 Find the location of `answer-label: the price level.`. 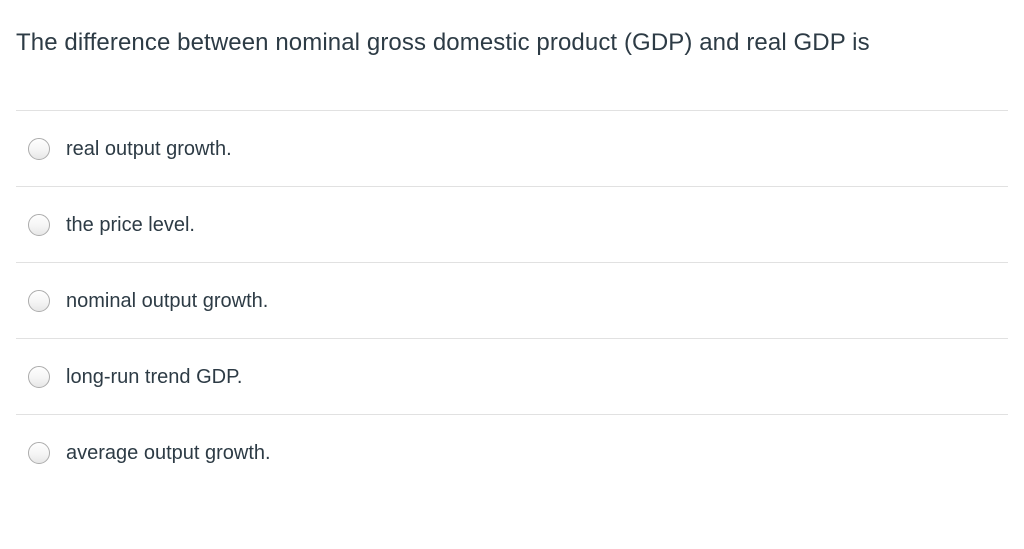

answer-label: the price level. is located at coordinates (130, 224).